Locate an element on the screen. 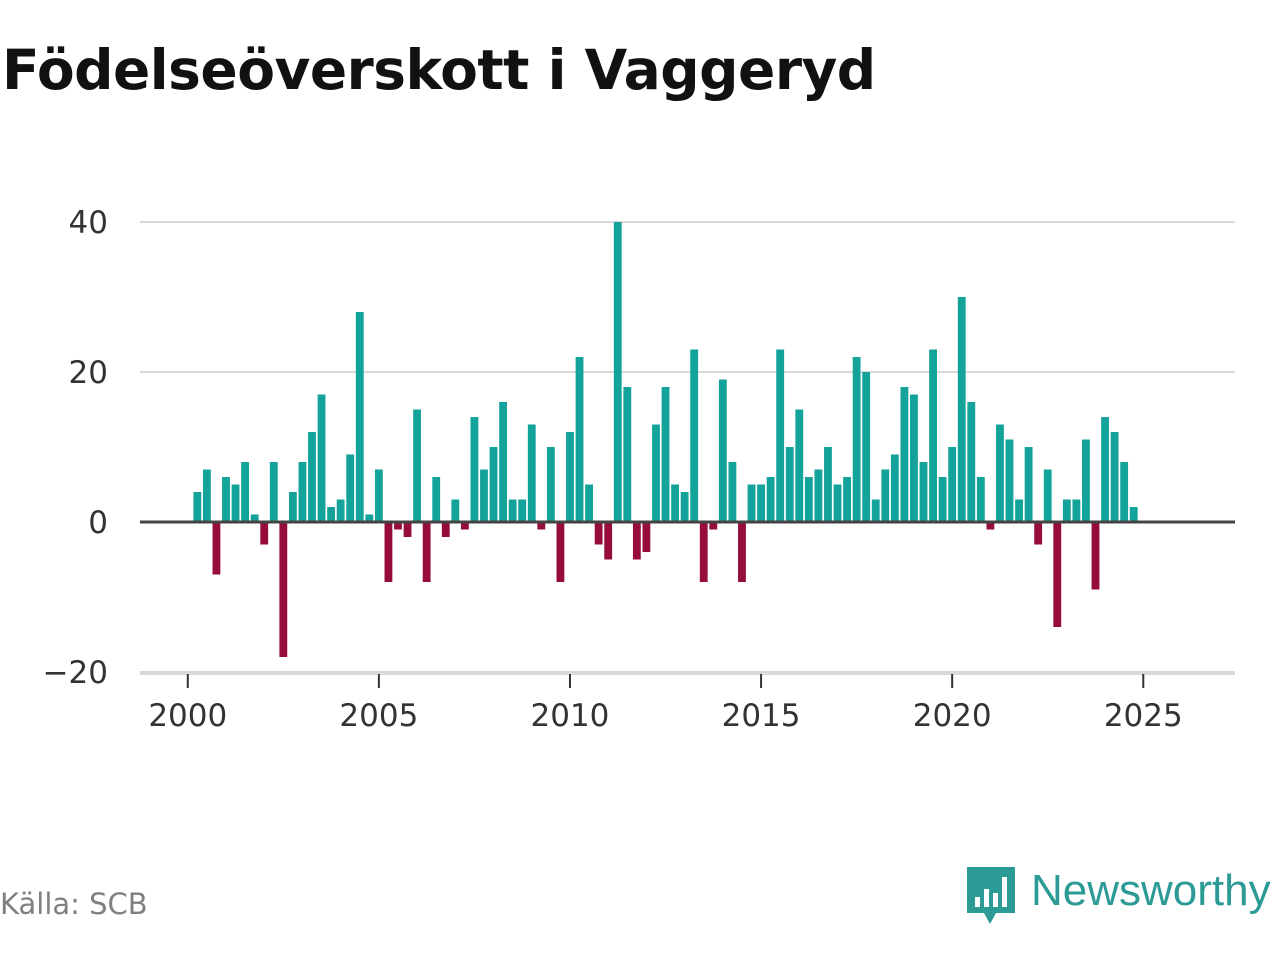 This screenshot has width=1280, height=960. source-label: Källa: SCB is located at coordinates (74, 904).